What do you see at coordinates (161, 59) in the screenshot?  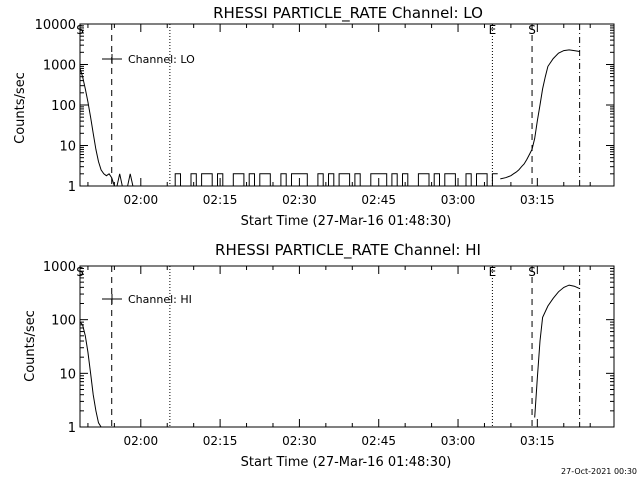 I see `legend-label: Channel: LO` at bounding box center [161, 59].